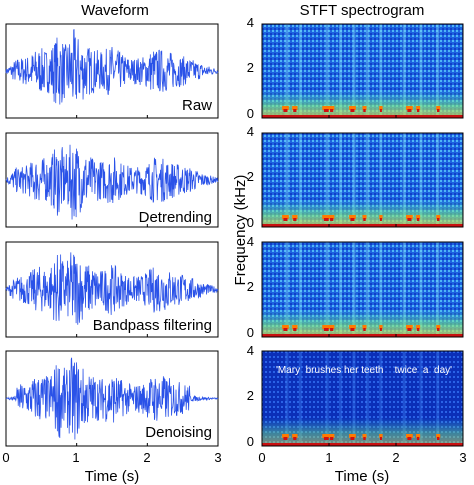  What do you see at coordinates (217, 457) in the screenshot?
I see `wave-xtick-3: 3` at bounding box center [217, 457].